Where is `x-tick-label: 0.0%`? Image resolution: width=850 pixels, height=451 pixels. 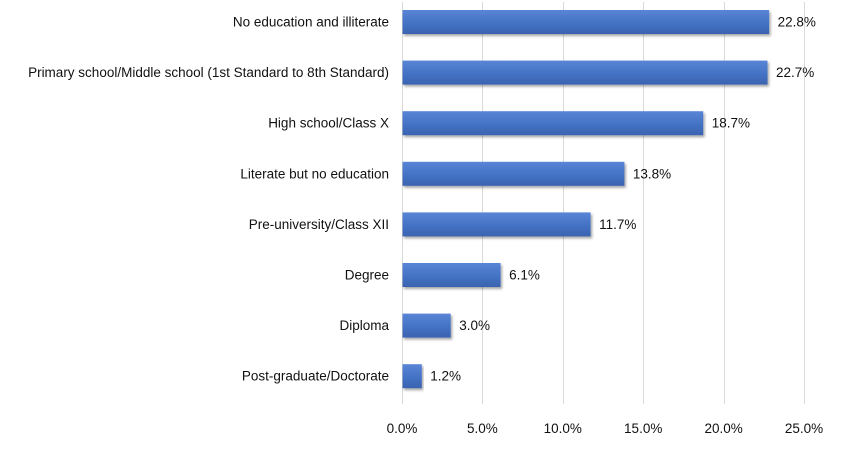
x-tick-label: 0.0% is located at coordinates (402, 428).